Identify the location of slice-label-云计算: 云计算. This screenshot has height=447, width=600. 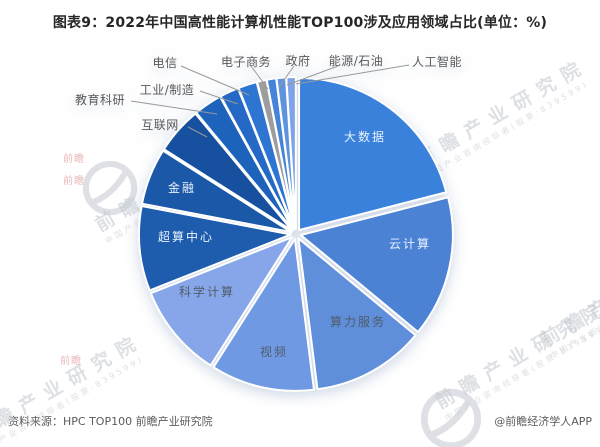
(410, 243).